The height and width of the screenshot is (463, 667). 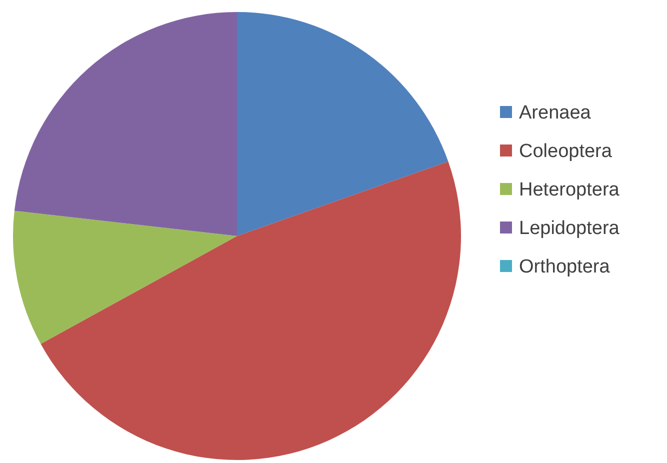 I want to click on legend-label: Orthoptera, so click(x=564, y=267).